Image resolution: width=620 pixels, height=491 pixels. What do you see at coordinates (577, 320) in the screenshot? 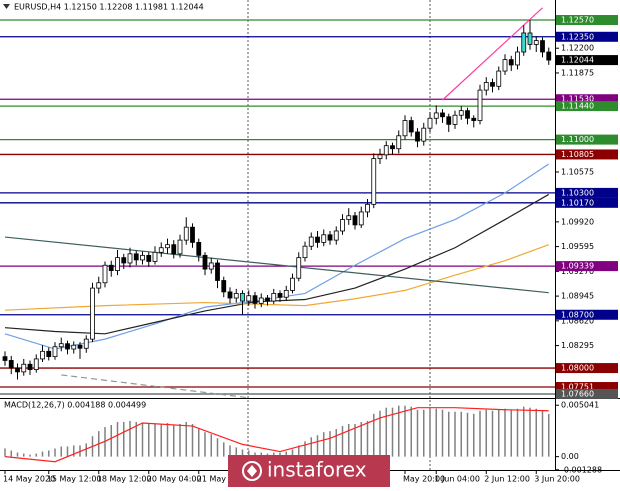
I see `y-tick-label: 1.08620` at bounding box center [577, 320].